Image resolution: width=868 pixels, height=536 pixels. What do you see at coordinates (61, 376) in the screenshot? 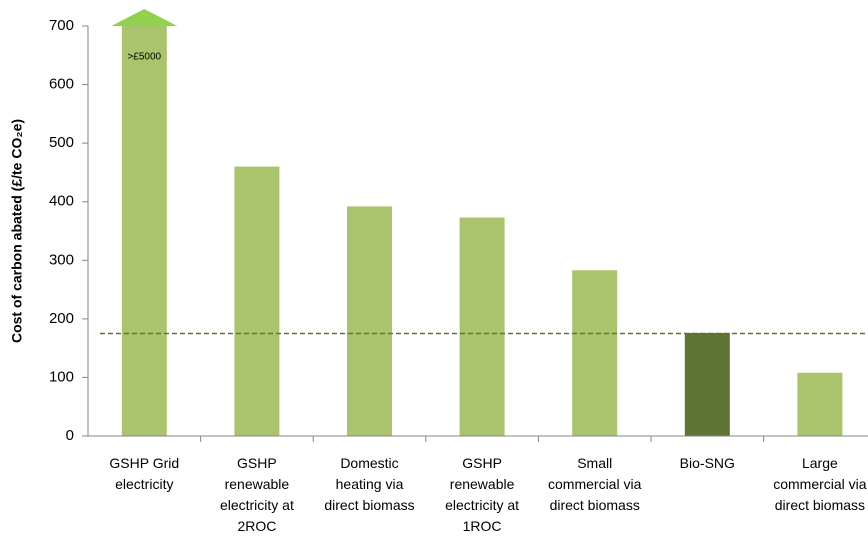
I see `y-tick-label: 100` at bounding box center [61, 376].